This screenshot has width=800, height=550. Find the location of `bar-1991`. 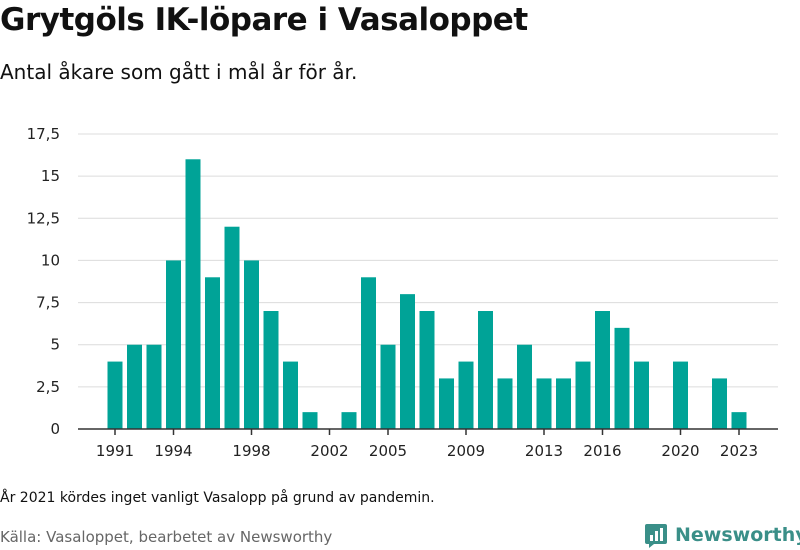

bar-1991 is located at coordinates (115, 395).